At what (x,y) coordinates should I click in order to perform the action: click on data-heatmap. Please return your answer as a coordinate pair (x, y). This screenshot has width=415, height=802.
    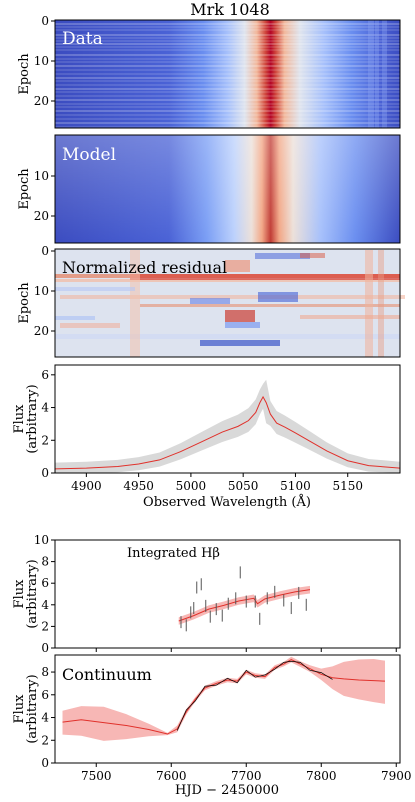
    Looking at the image, I should click on (227, 74).